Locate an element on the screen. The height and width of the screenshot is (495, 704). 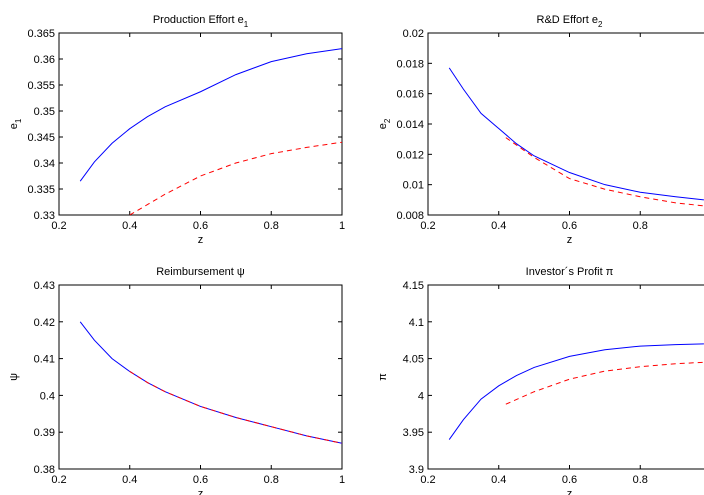
y-axis-label-text: ψ is located at coordinates (14, 377).